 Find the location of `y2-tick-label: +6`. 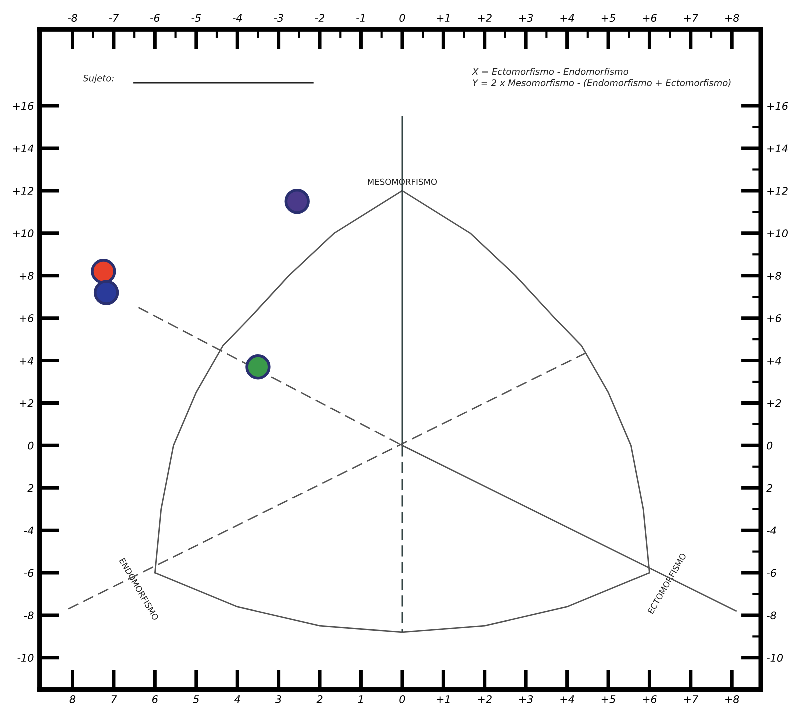

y2-tick-label: +6 is located at coordinates (775, 318).